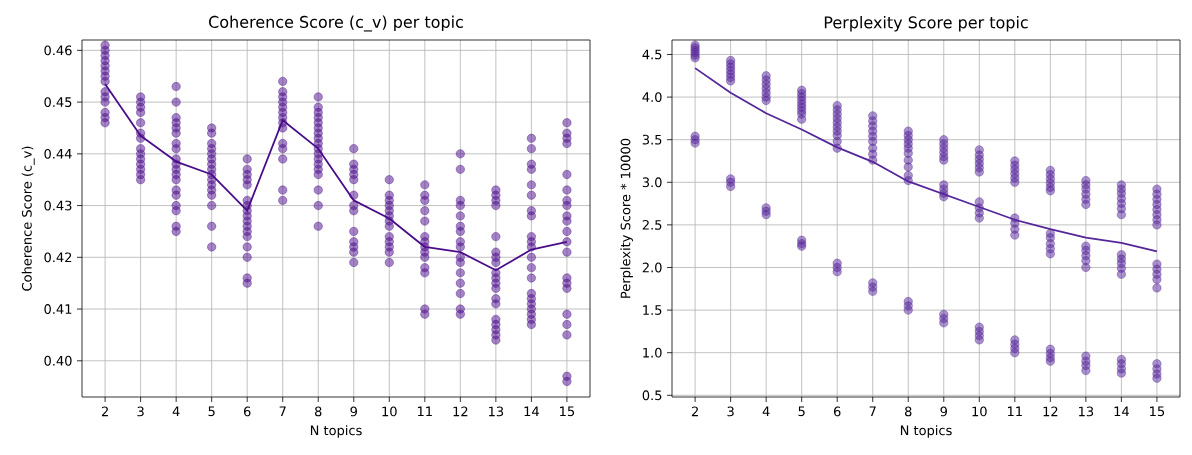 This screenshot has width=1192, height=455. I want to click on x-tick-label: 4, so click(176, 411).